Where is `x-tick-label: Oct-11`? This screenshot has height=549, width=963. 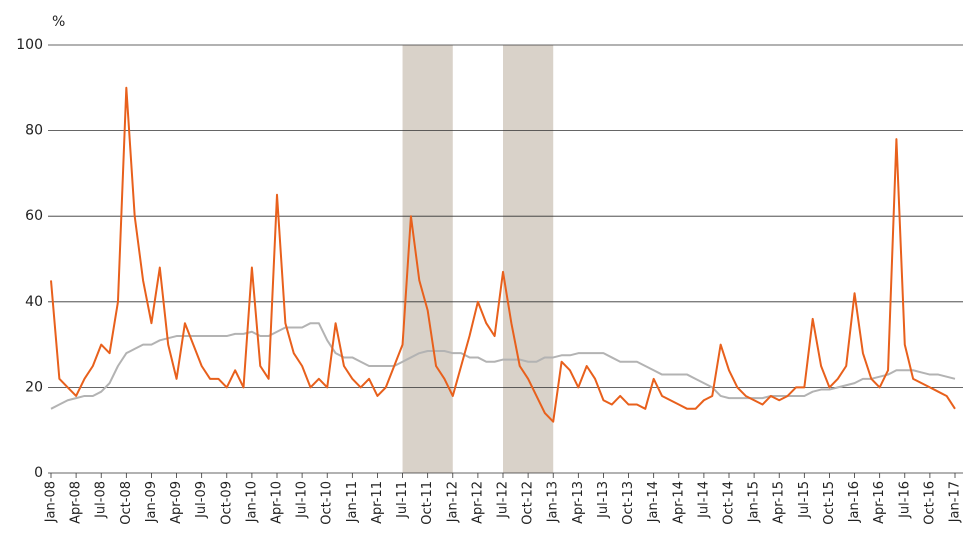 x-tick-label: Oct-11 is located at coordinates (427, 503).